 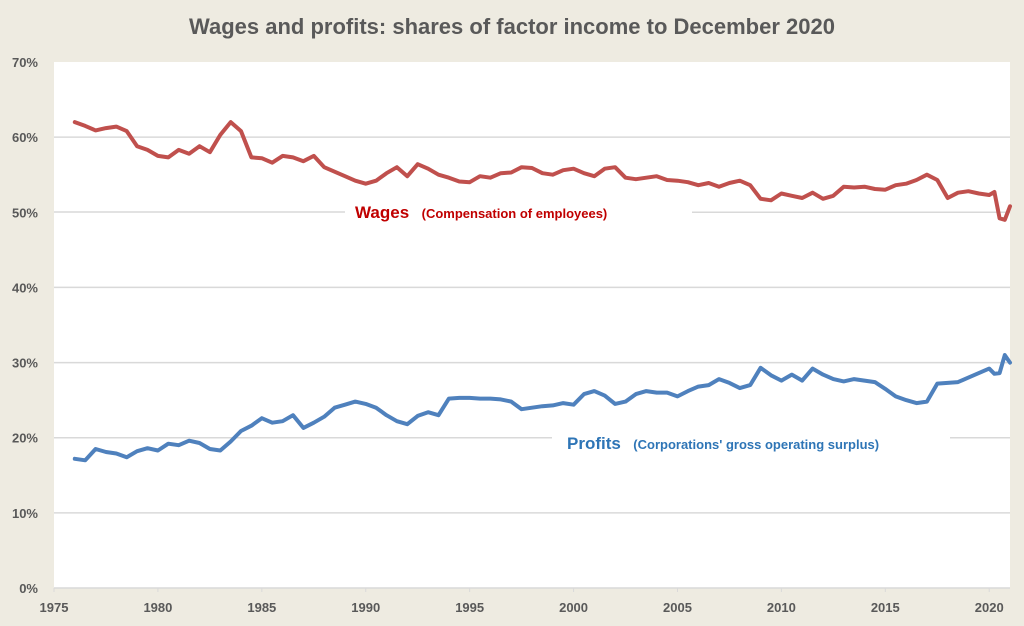 What do you see at coordinates (261, 607) in the screenshot?
I see `x-tick-label: 1985` at bounding box center [261, 607].